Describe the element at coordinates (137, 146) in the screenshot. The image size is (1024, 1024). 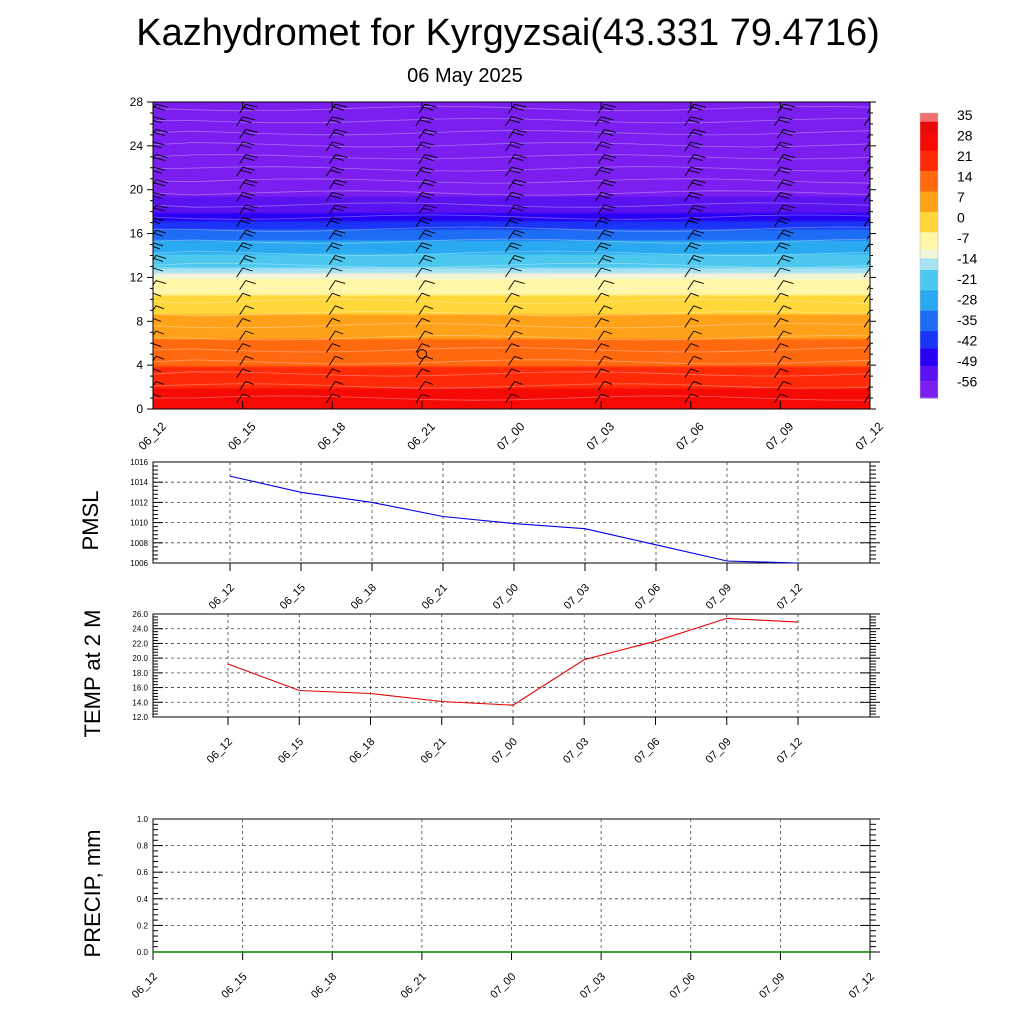
I see `y-tick-label: 24` at that location.